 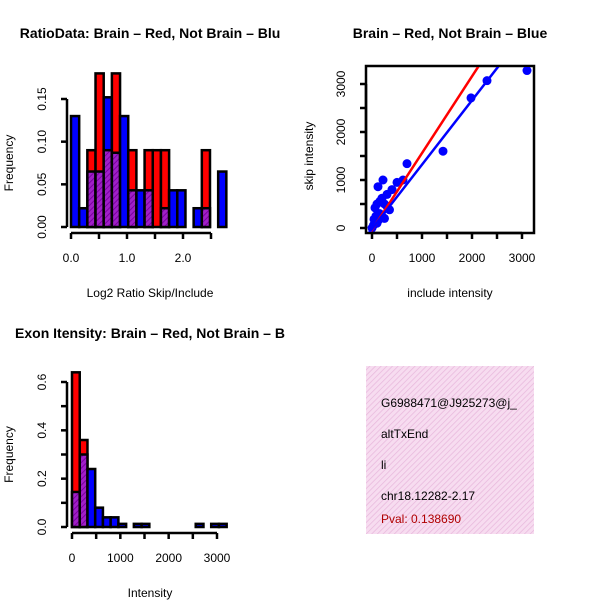 I want to click on y-tick-label: 0.10, so click(x=42, y=142).